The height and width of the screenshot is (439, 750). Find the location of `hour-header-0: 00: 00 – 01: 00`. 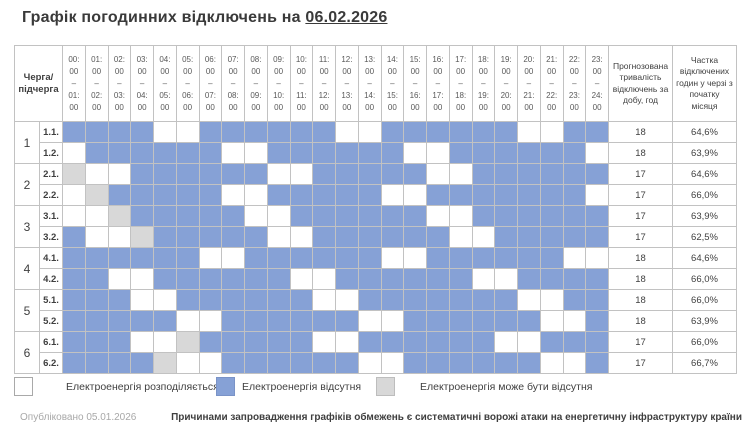

hour-header-0: 00: 00 – 01: 00 is located at coordinates (74, 83).